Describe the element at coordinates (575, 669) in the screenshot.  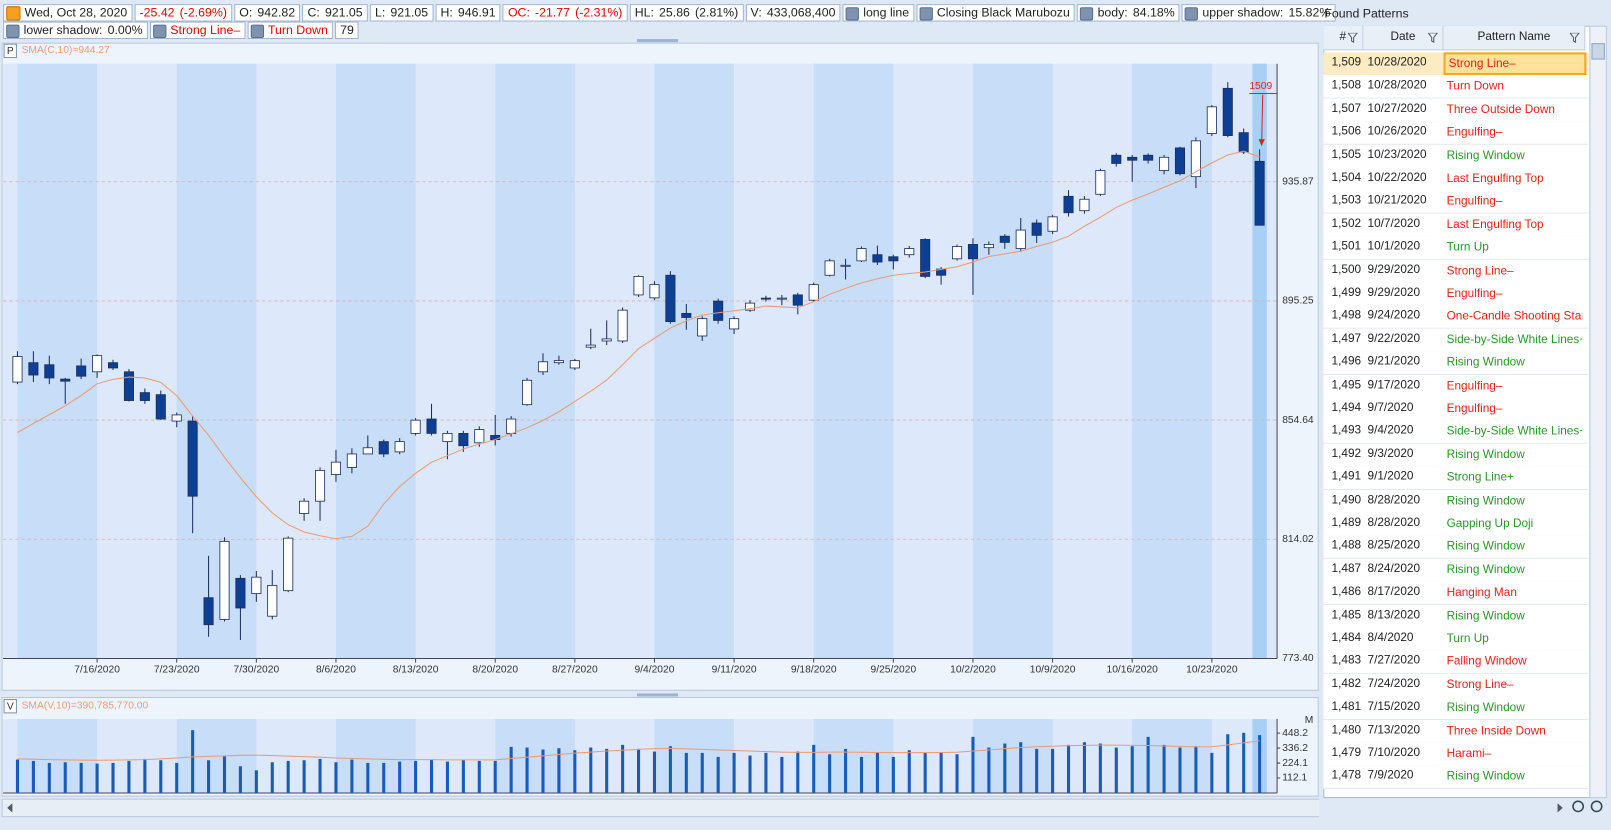
I see `x-tick-label: 8/27/2020` at that location.